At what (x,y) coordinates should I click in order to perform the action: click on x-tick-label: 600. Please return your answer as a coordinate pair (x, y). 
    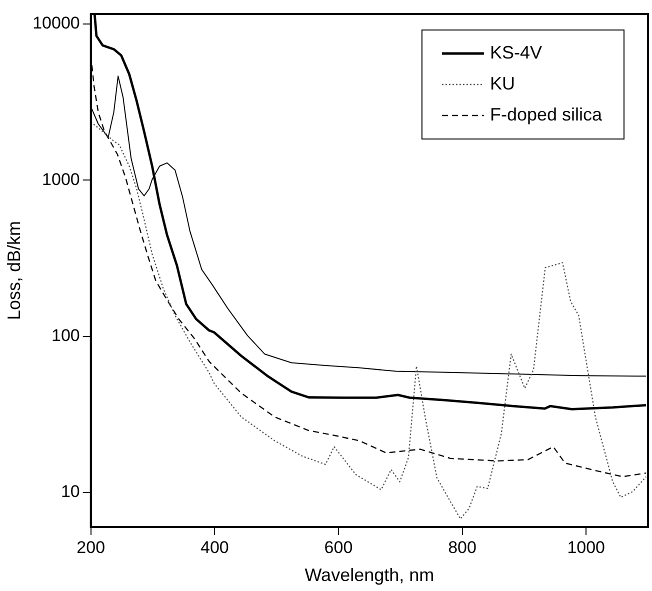
    Looking at the image, I should click on (338, 547).